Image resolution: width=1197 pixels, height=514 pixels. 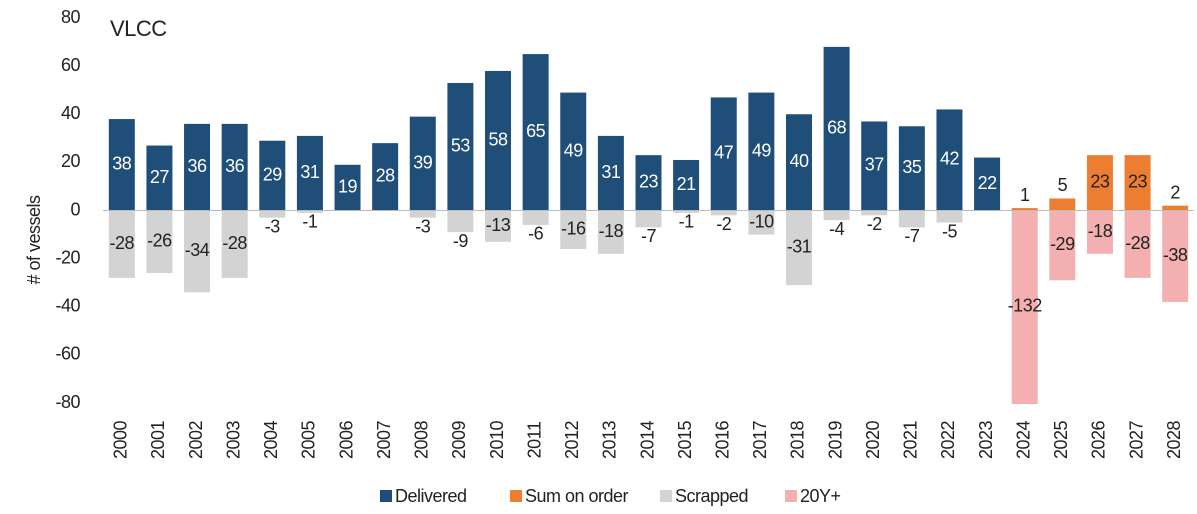 I want to click on x-tick-label: 2001, so click(x=158, y=439).